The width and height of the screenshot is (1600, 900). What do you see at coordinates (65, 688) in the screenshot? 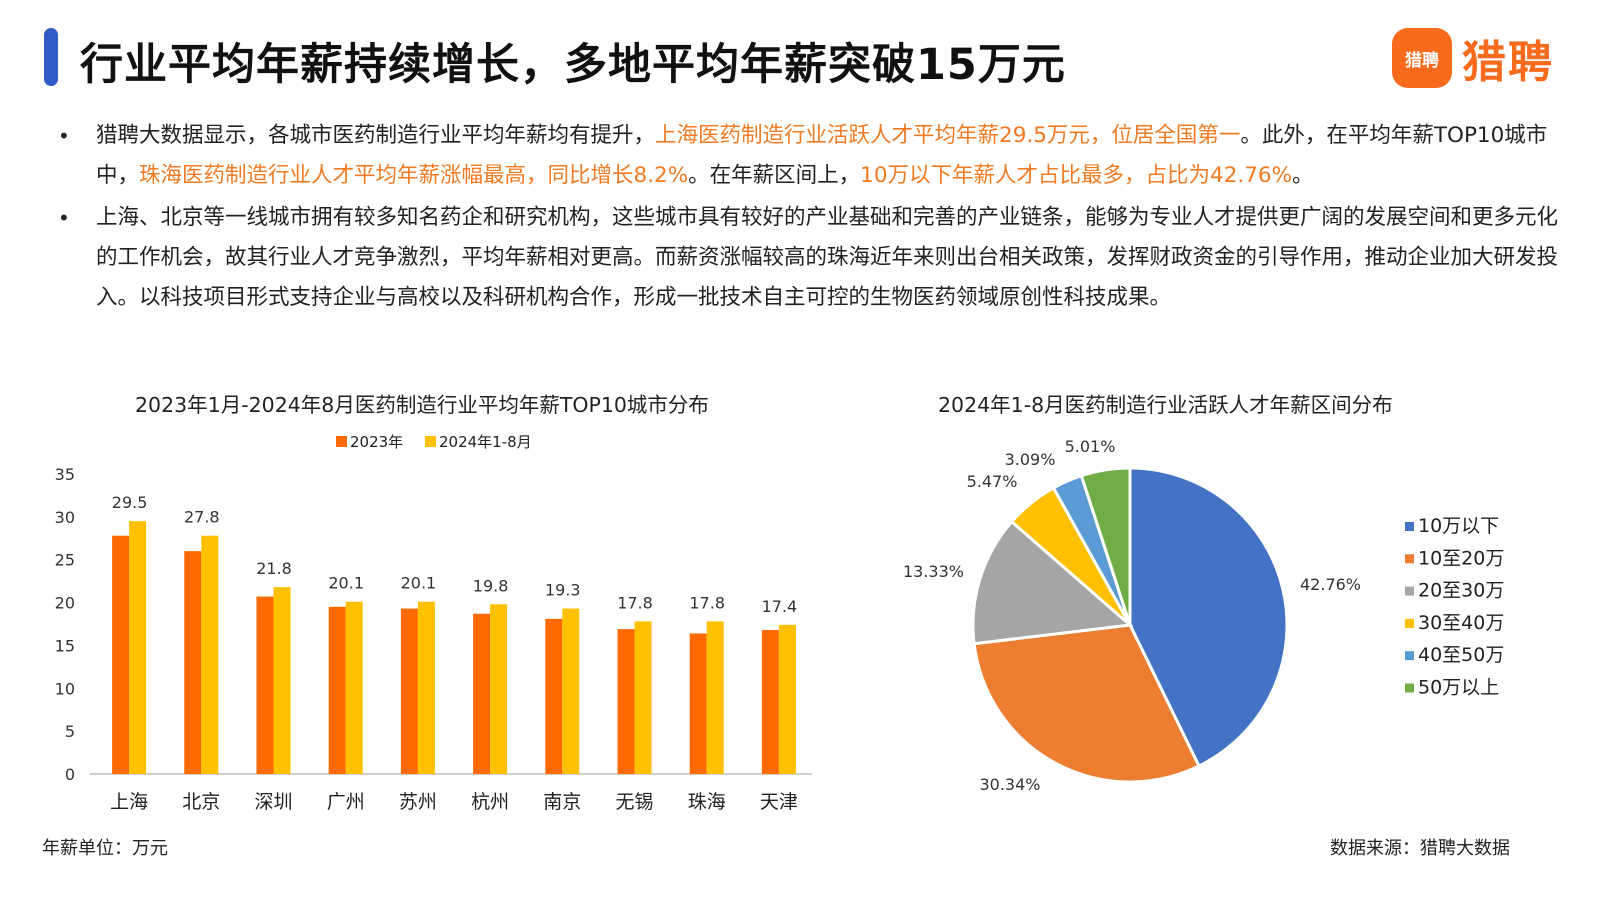
I see `y-tick-label: 10` at bounding box center [65, 688].